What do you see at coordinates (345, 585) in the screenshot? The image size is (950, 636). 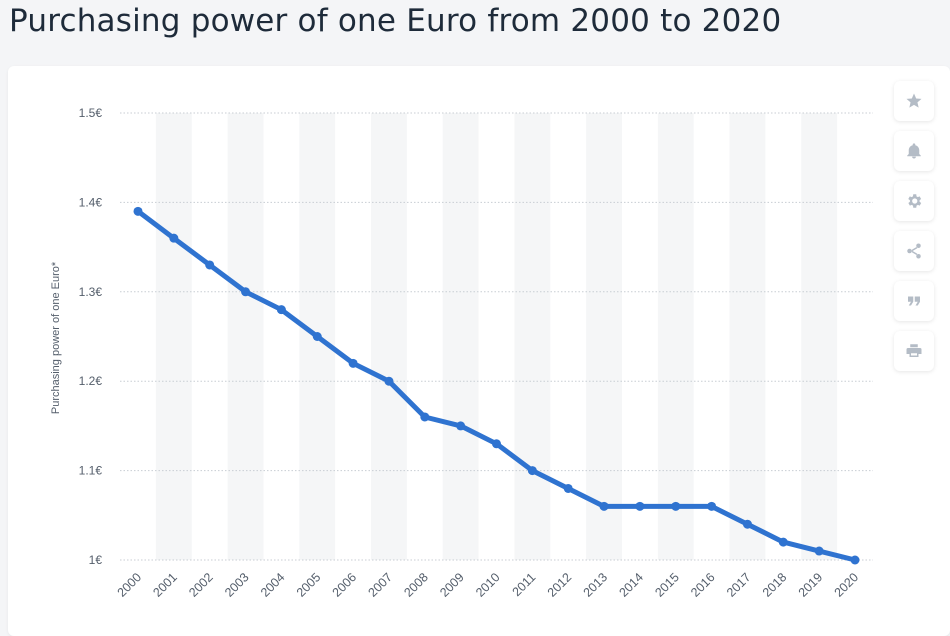 I see `x-tick-label: 2006` at bounding box center [345, 585].